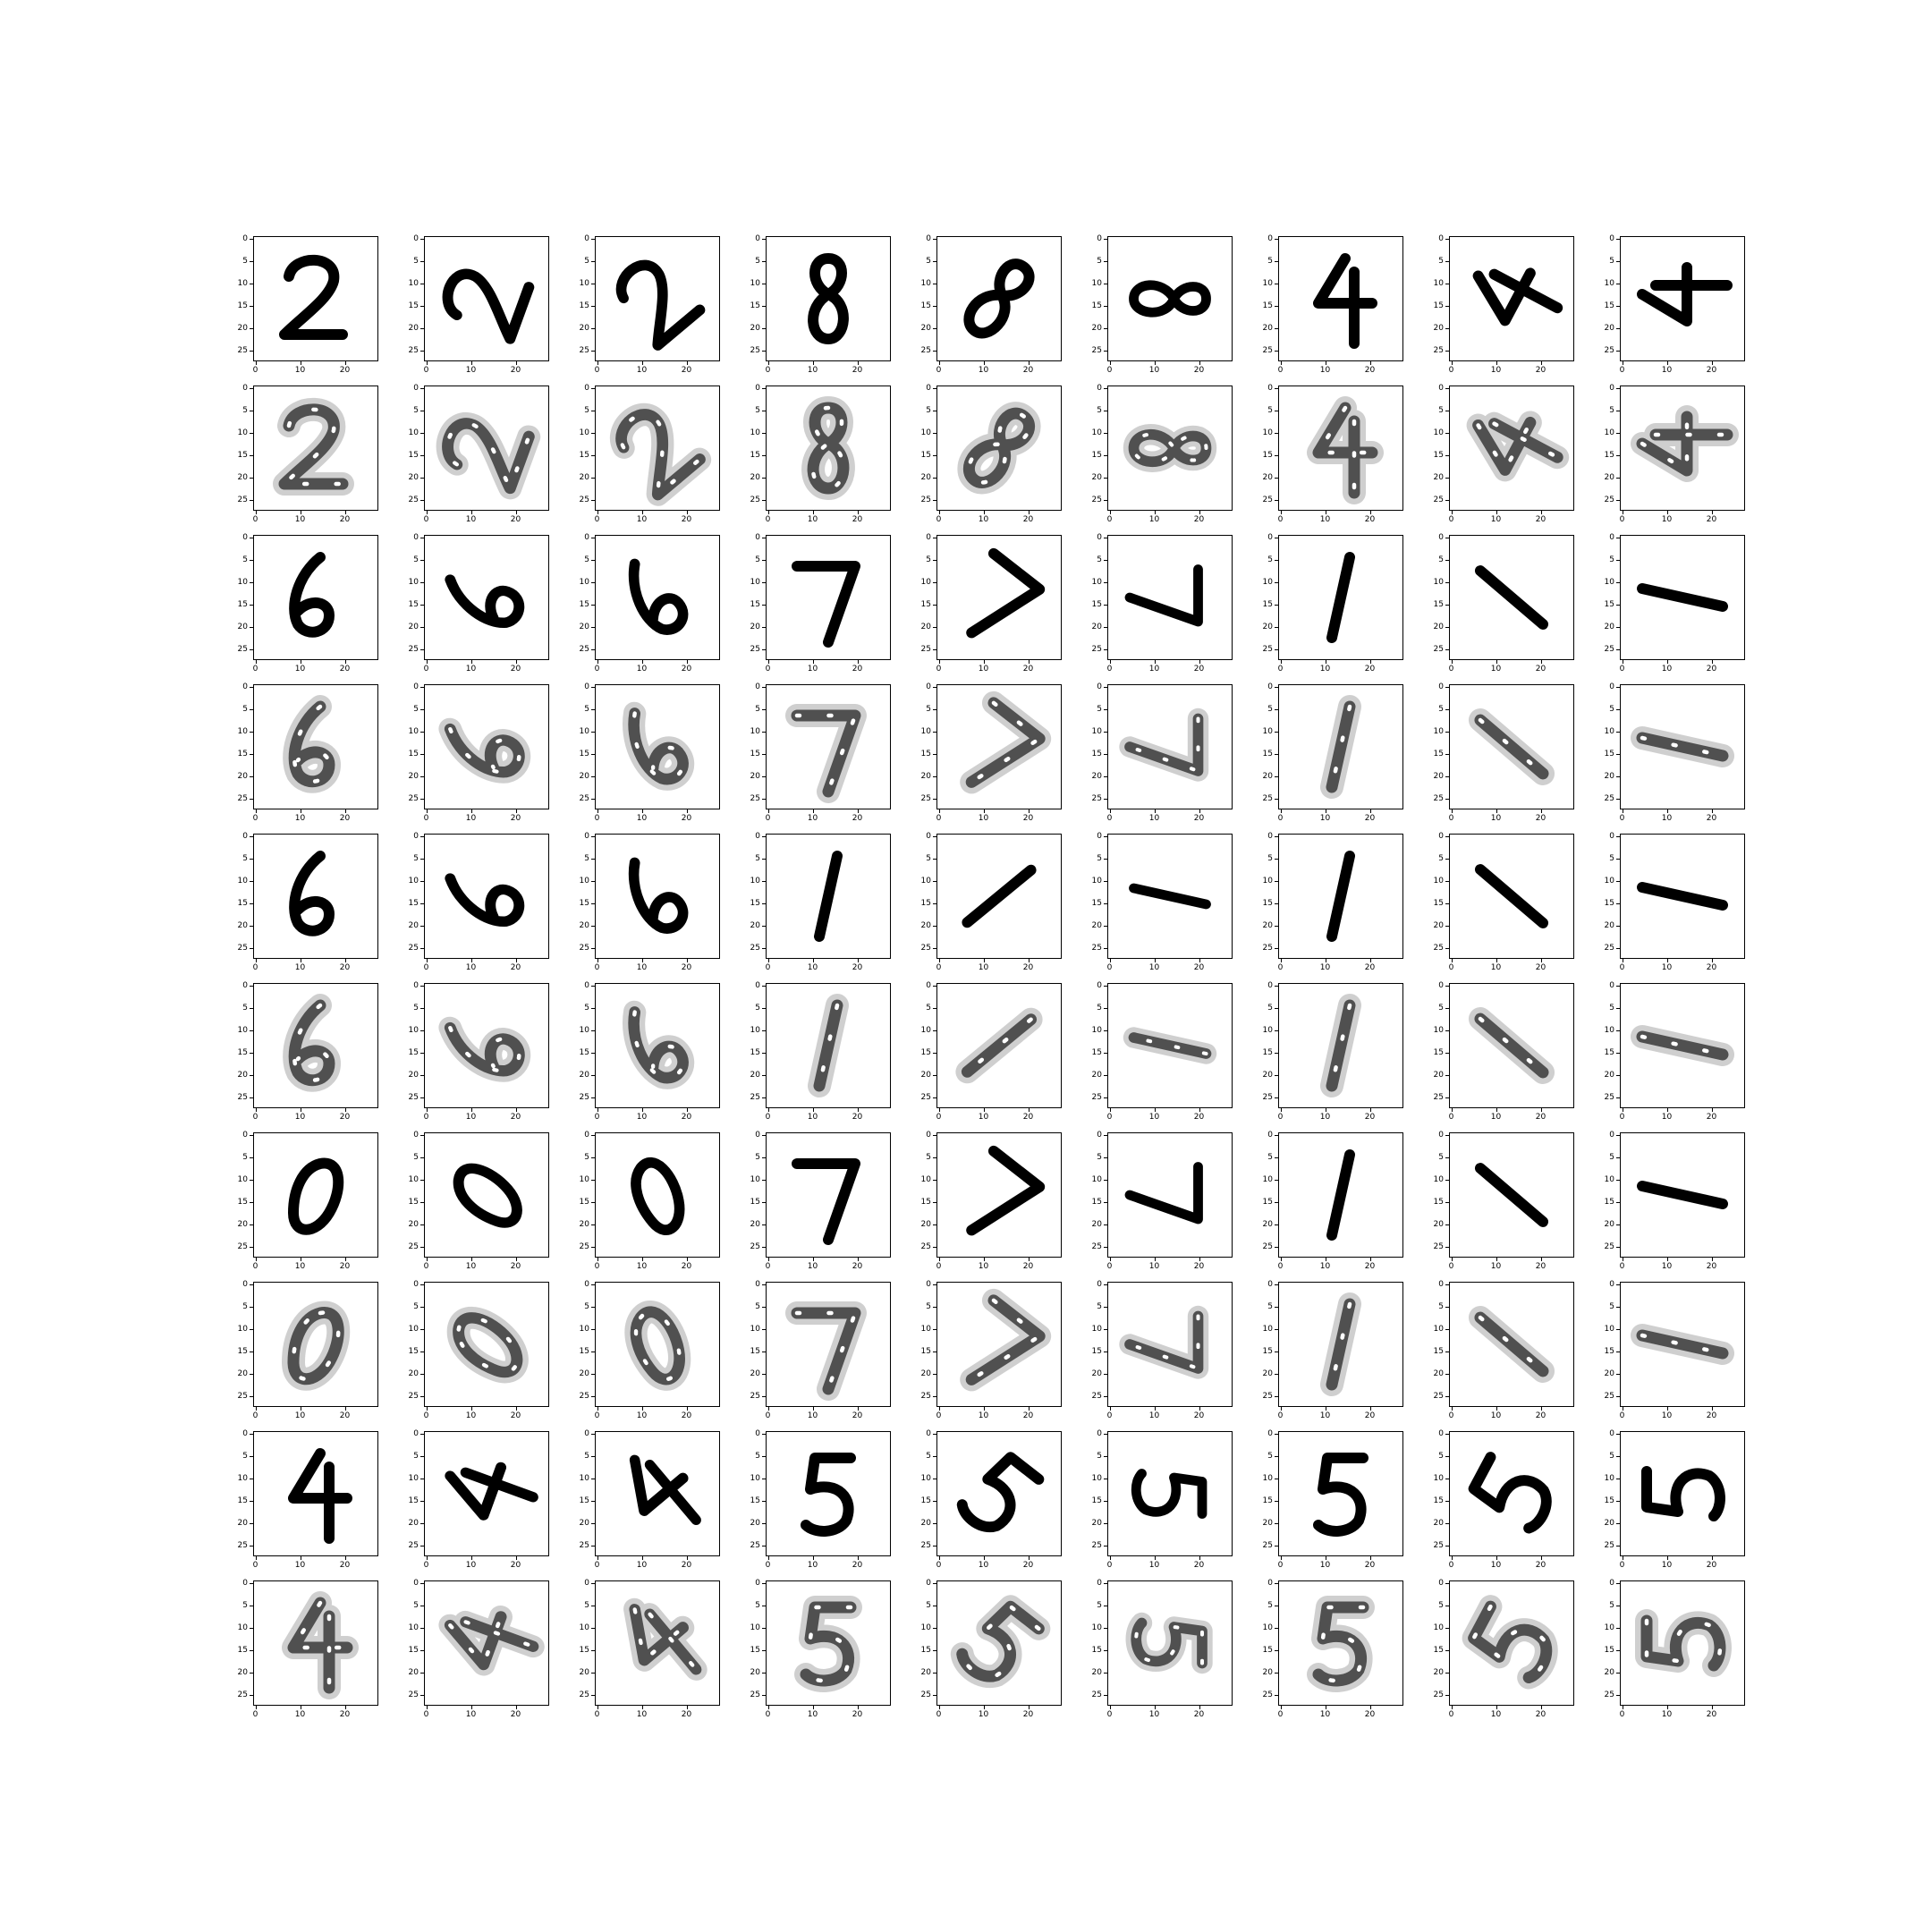 The width and height of the screenshot is (1932, 1932). What do you see at coordinates (1712, 1415) in the screenshot?
I see `x-tick: 20` at bounding box center [1712, 1415].